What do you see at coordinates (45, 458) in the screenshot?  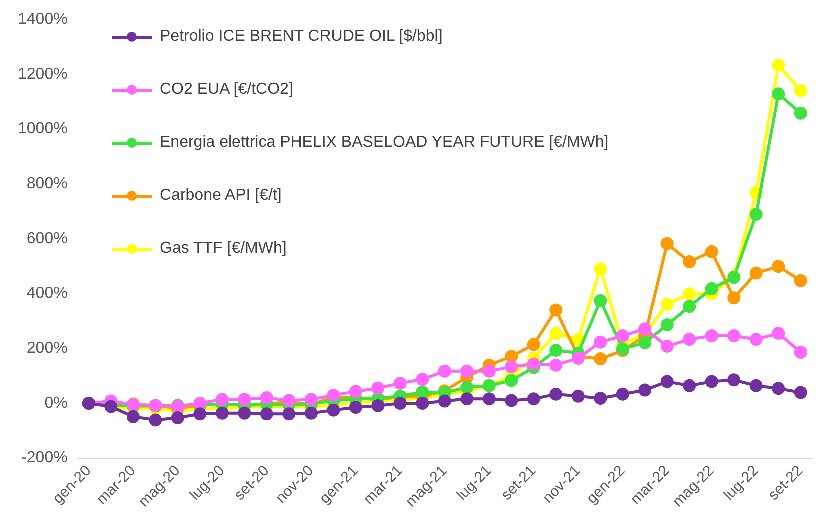 I see `y-tick-label: -200%` at bounding box center [45, 458].